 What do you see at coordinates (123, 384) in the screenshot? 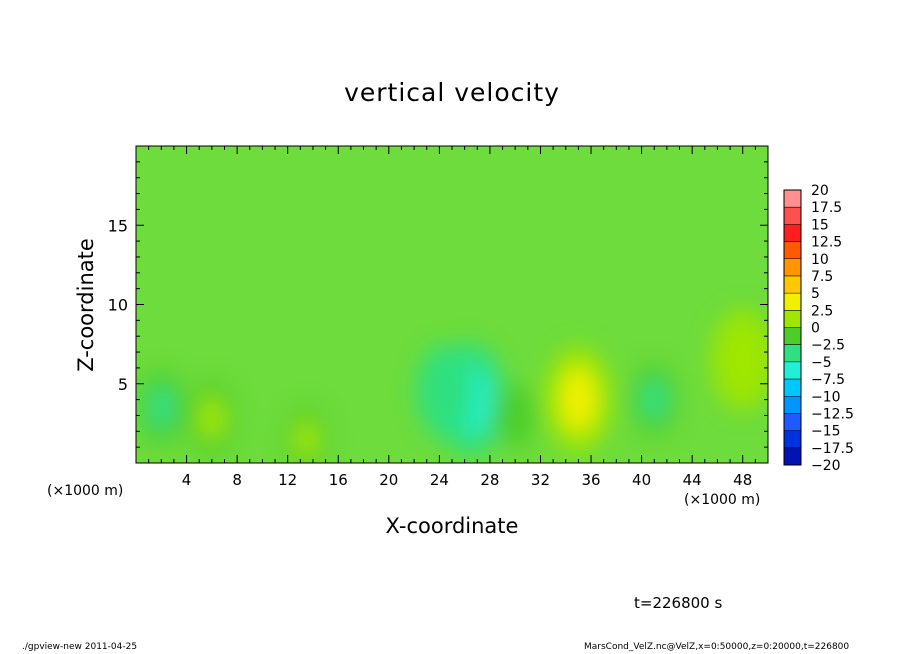
I see `y-tick-label: 5` at bounding box center [123, 384].